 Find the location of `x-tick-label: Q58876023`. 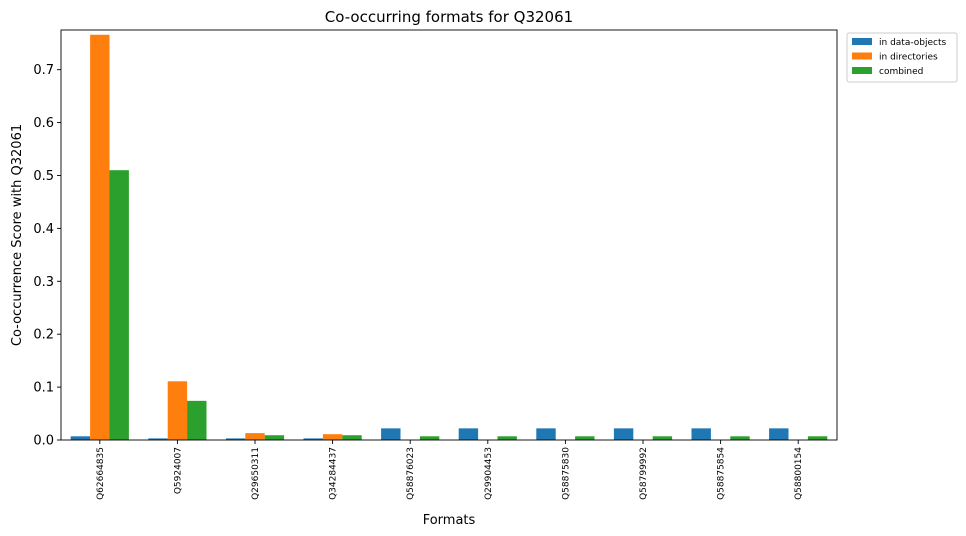

x-tick-label: Q58876023 is located at coordinates (411, 473).